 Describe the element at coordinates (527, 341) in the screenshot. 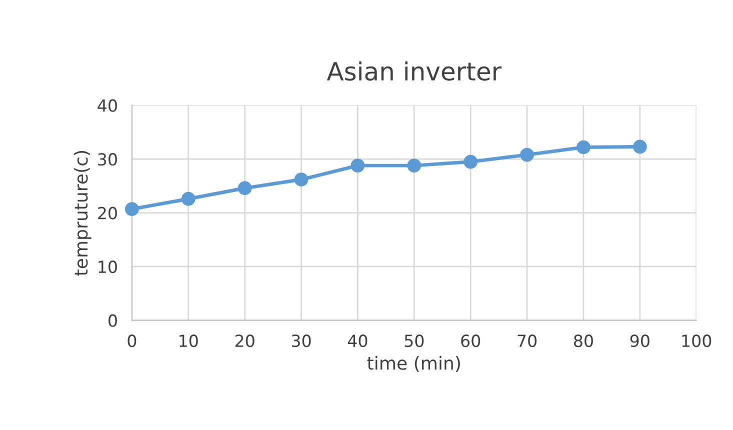

I see `x-tick-label: 70` at that location.